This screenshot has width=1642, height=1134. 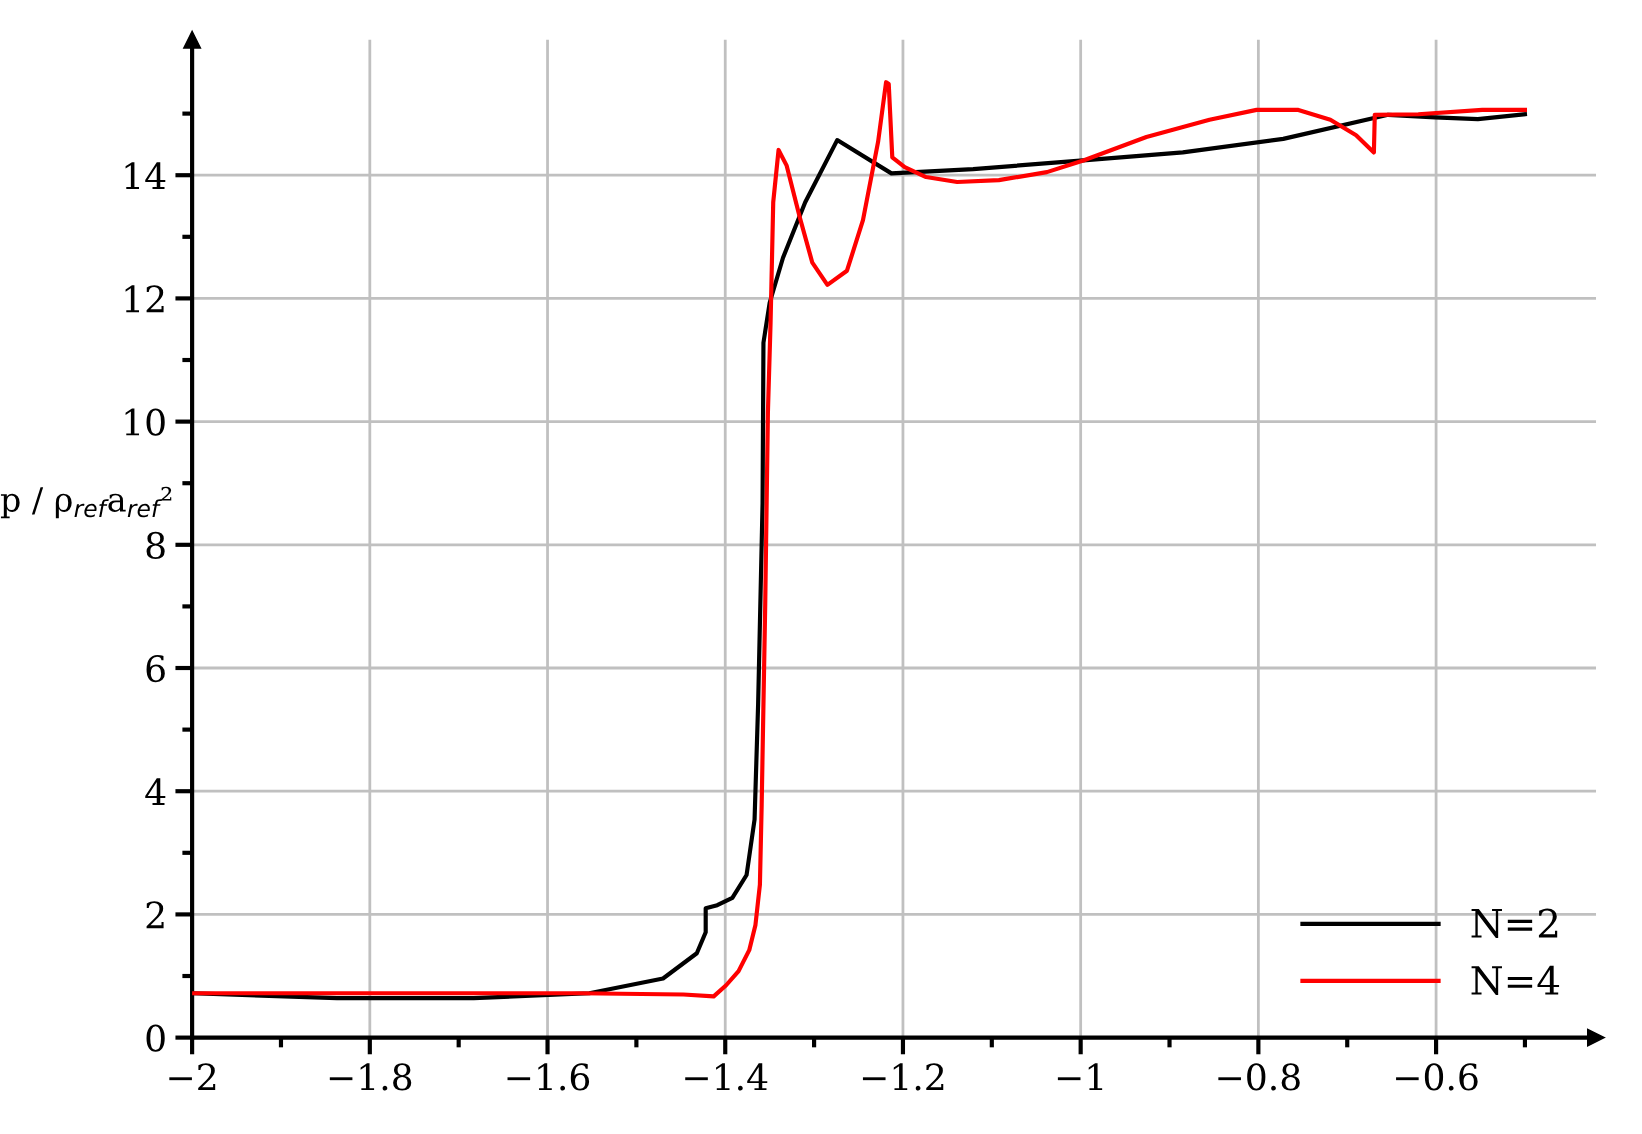 I want to click on x-tick-label: −1, so click(x=1080, y=1077).